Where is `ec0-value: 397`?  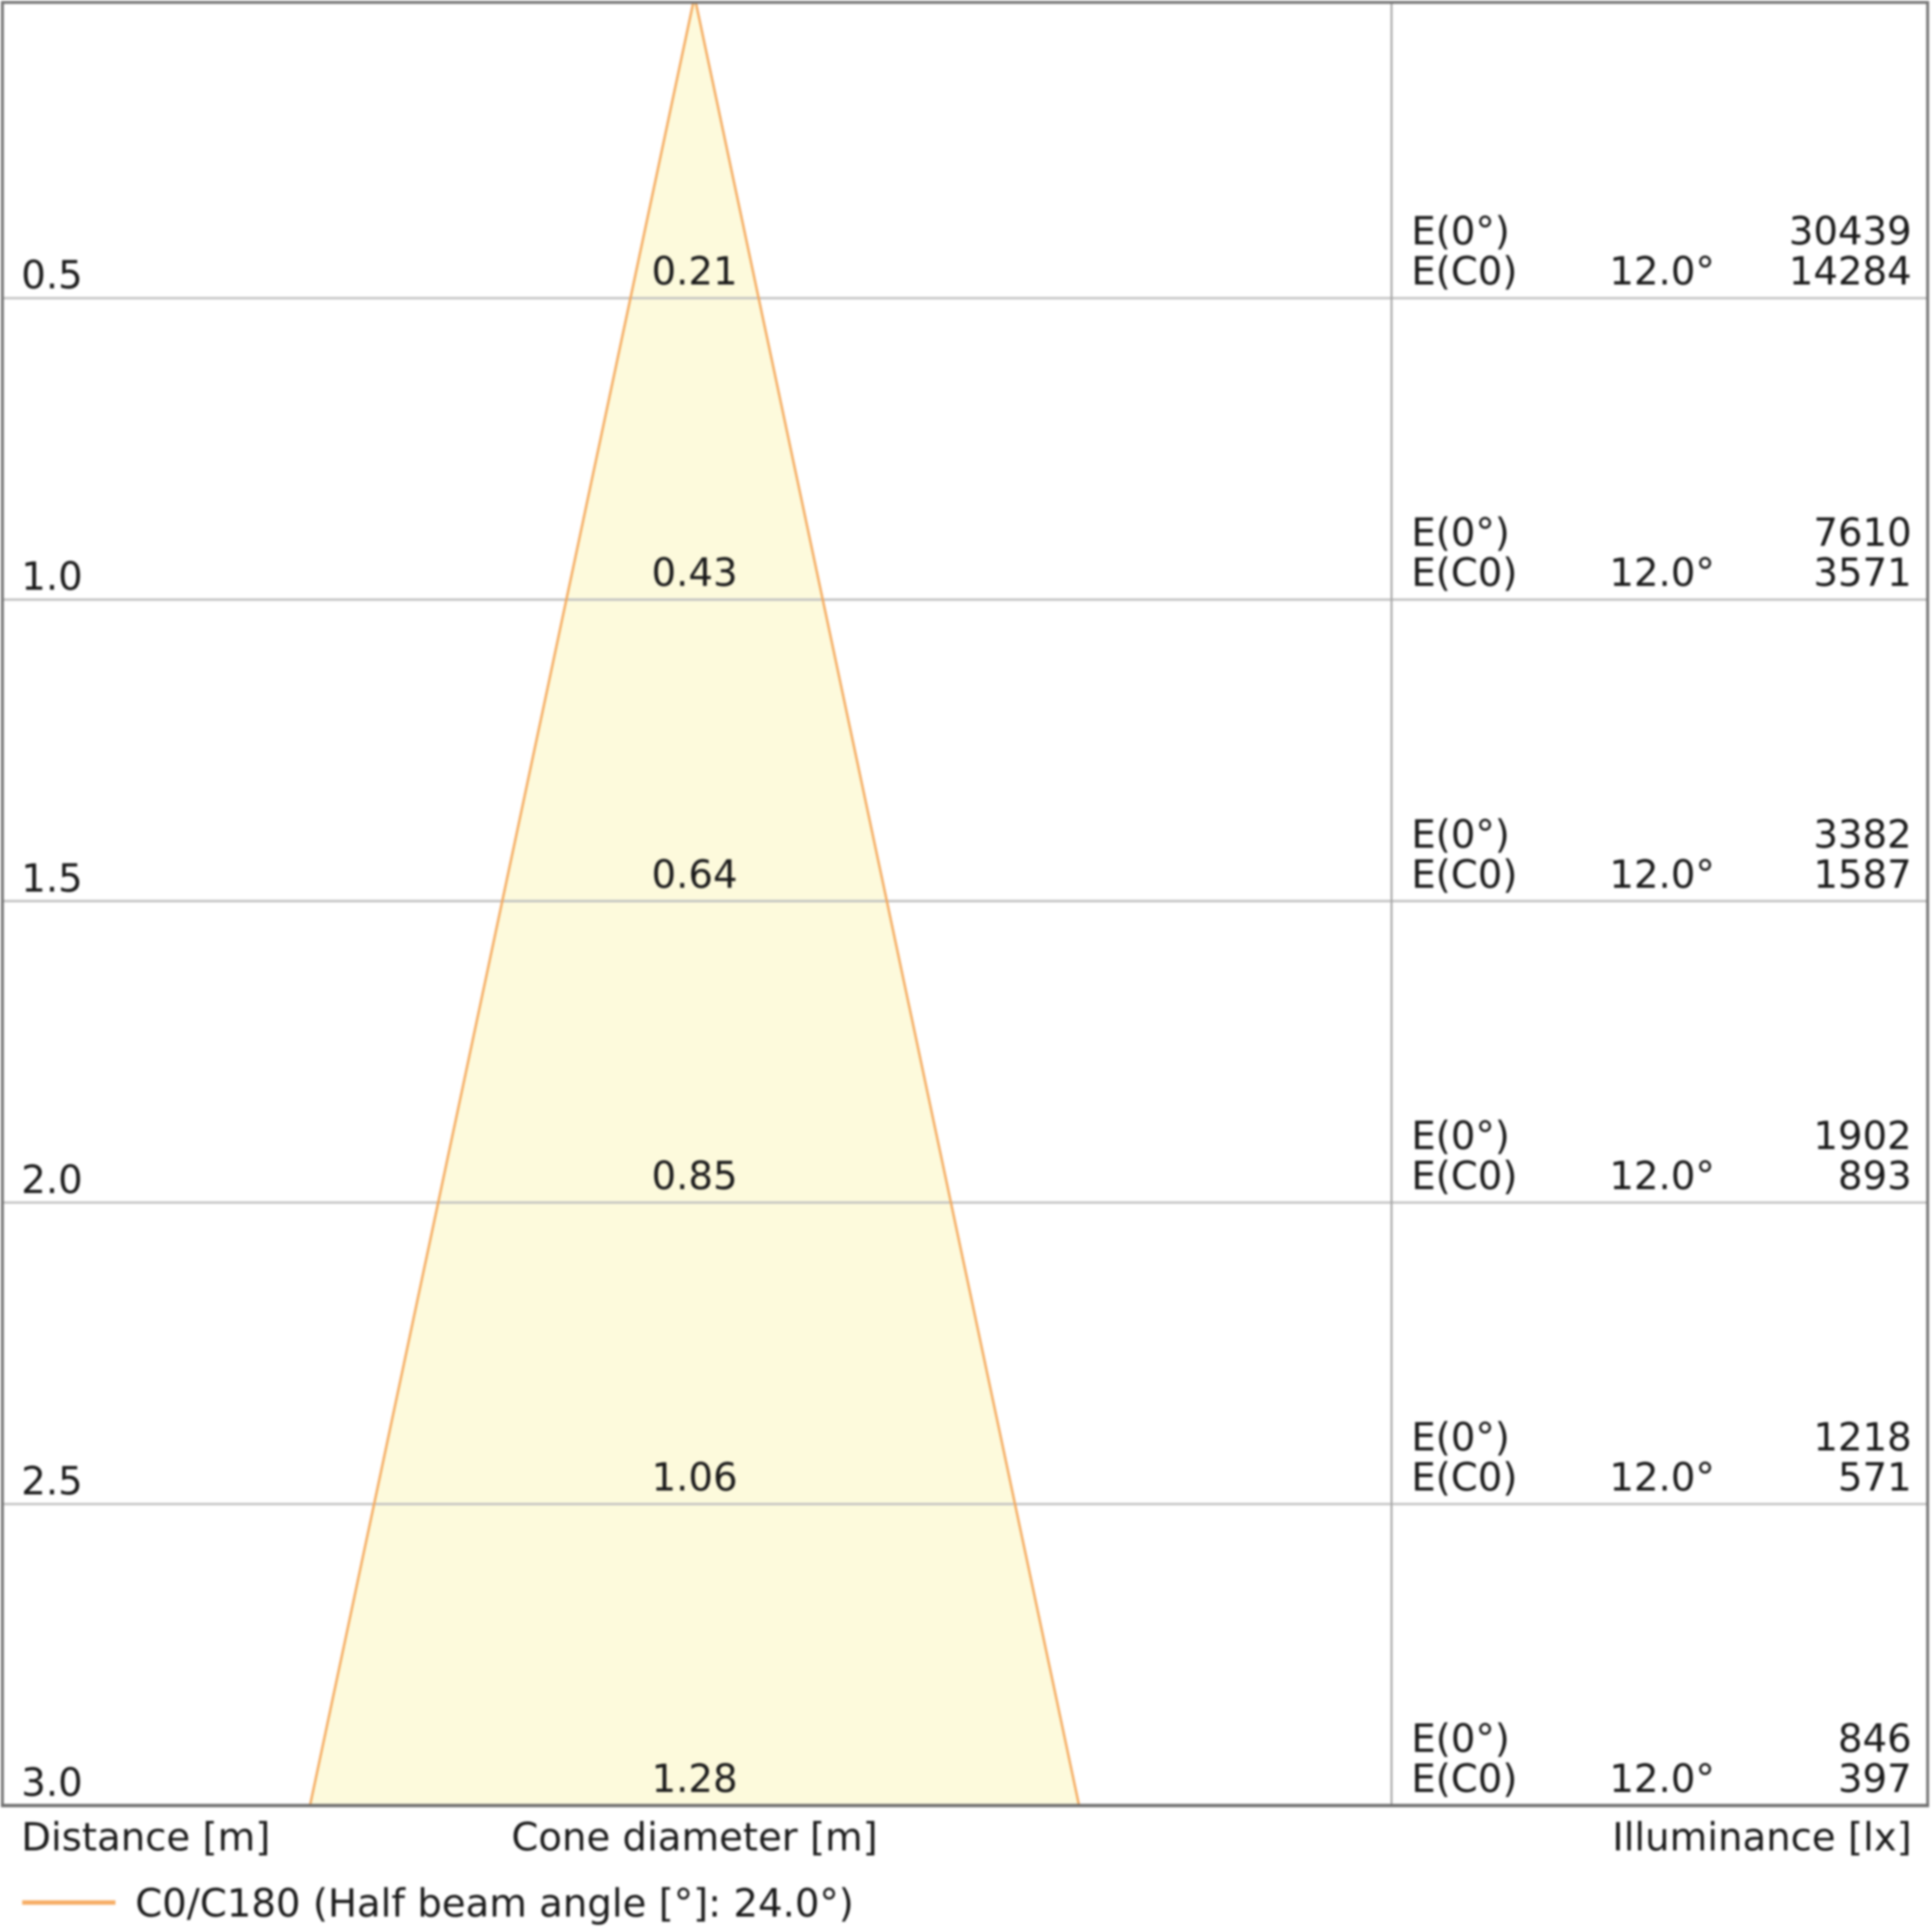
ec0-value: 397 is located at coordinates (1875, 1779).